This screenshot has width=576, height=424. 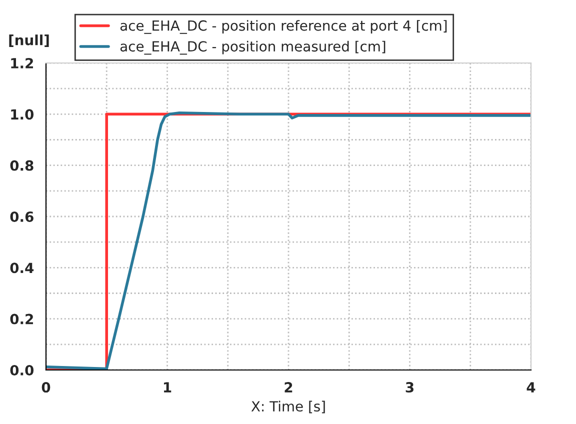 What do you see at coordinates (22, 114) in the screenshot?
I see `y-tick-label: 1.0` at bounding box center [22, 114].